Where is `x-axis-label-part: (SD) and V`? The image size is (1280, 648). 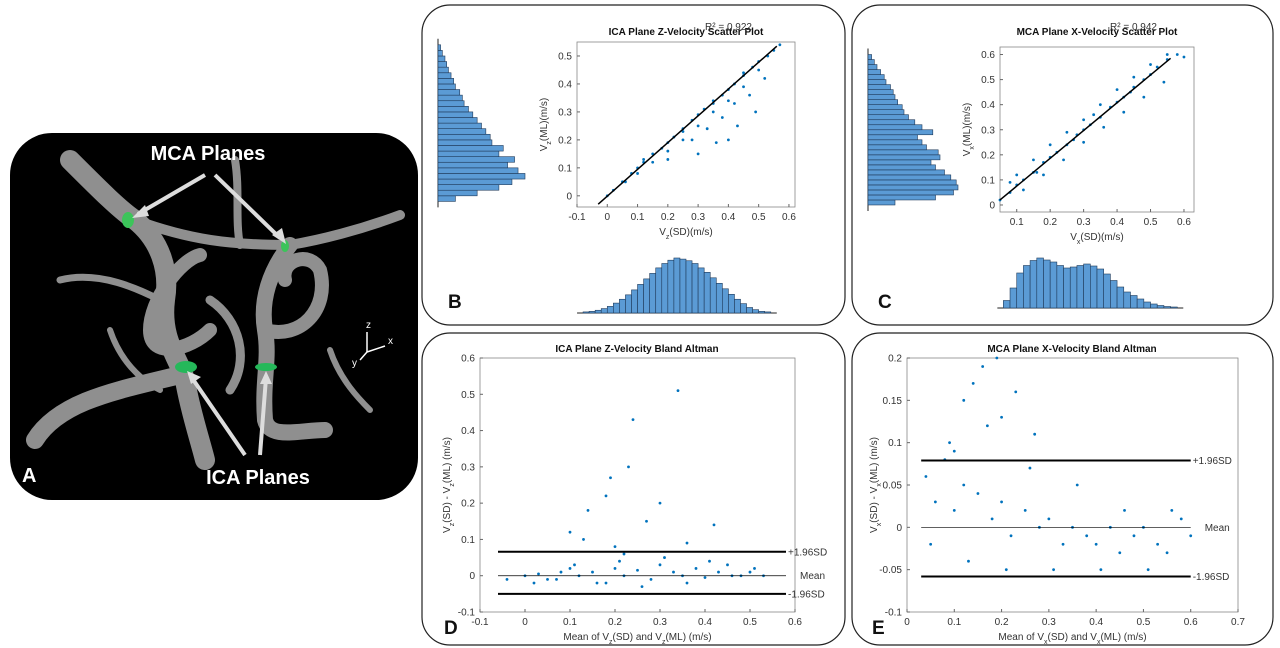 x-axis-label-part: (SD) and V is located at coordinates (1073, 637).